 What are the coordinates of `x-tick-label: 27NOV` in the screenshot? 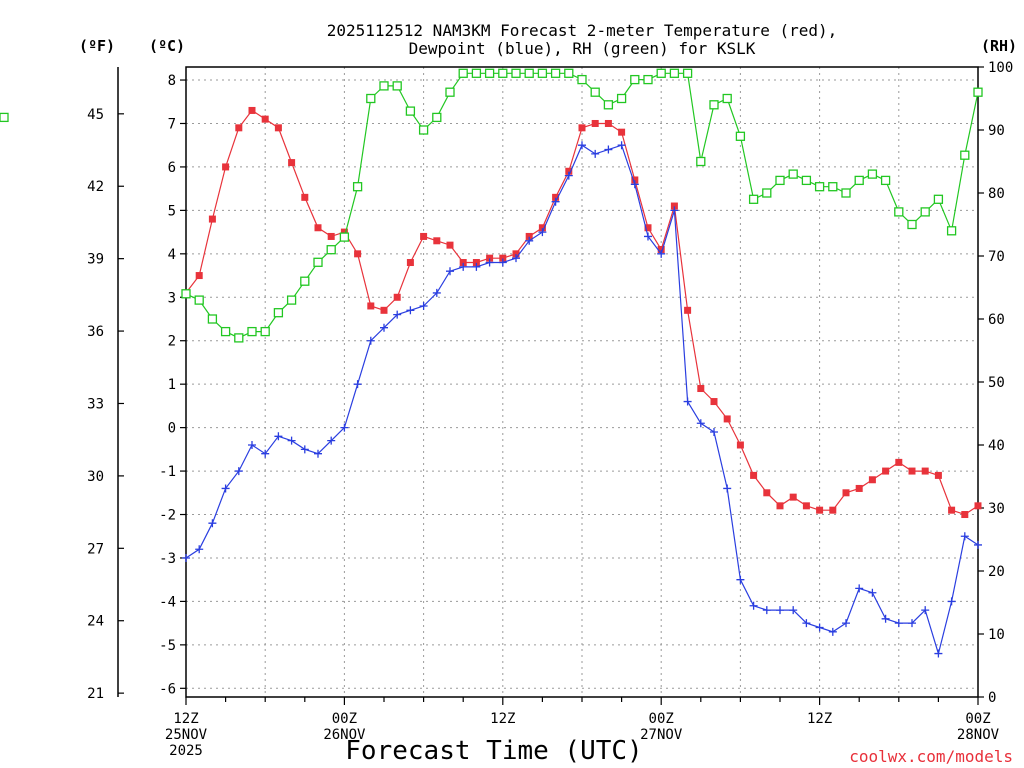 It's located at (661, 735).